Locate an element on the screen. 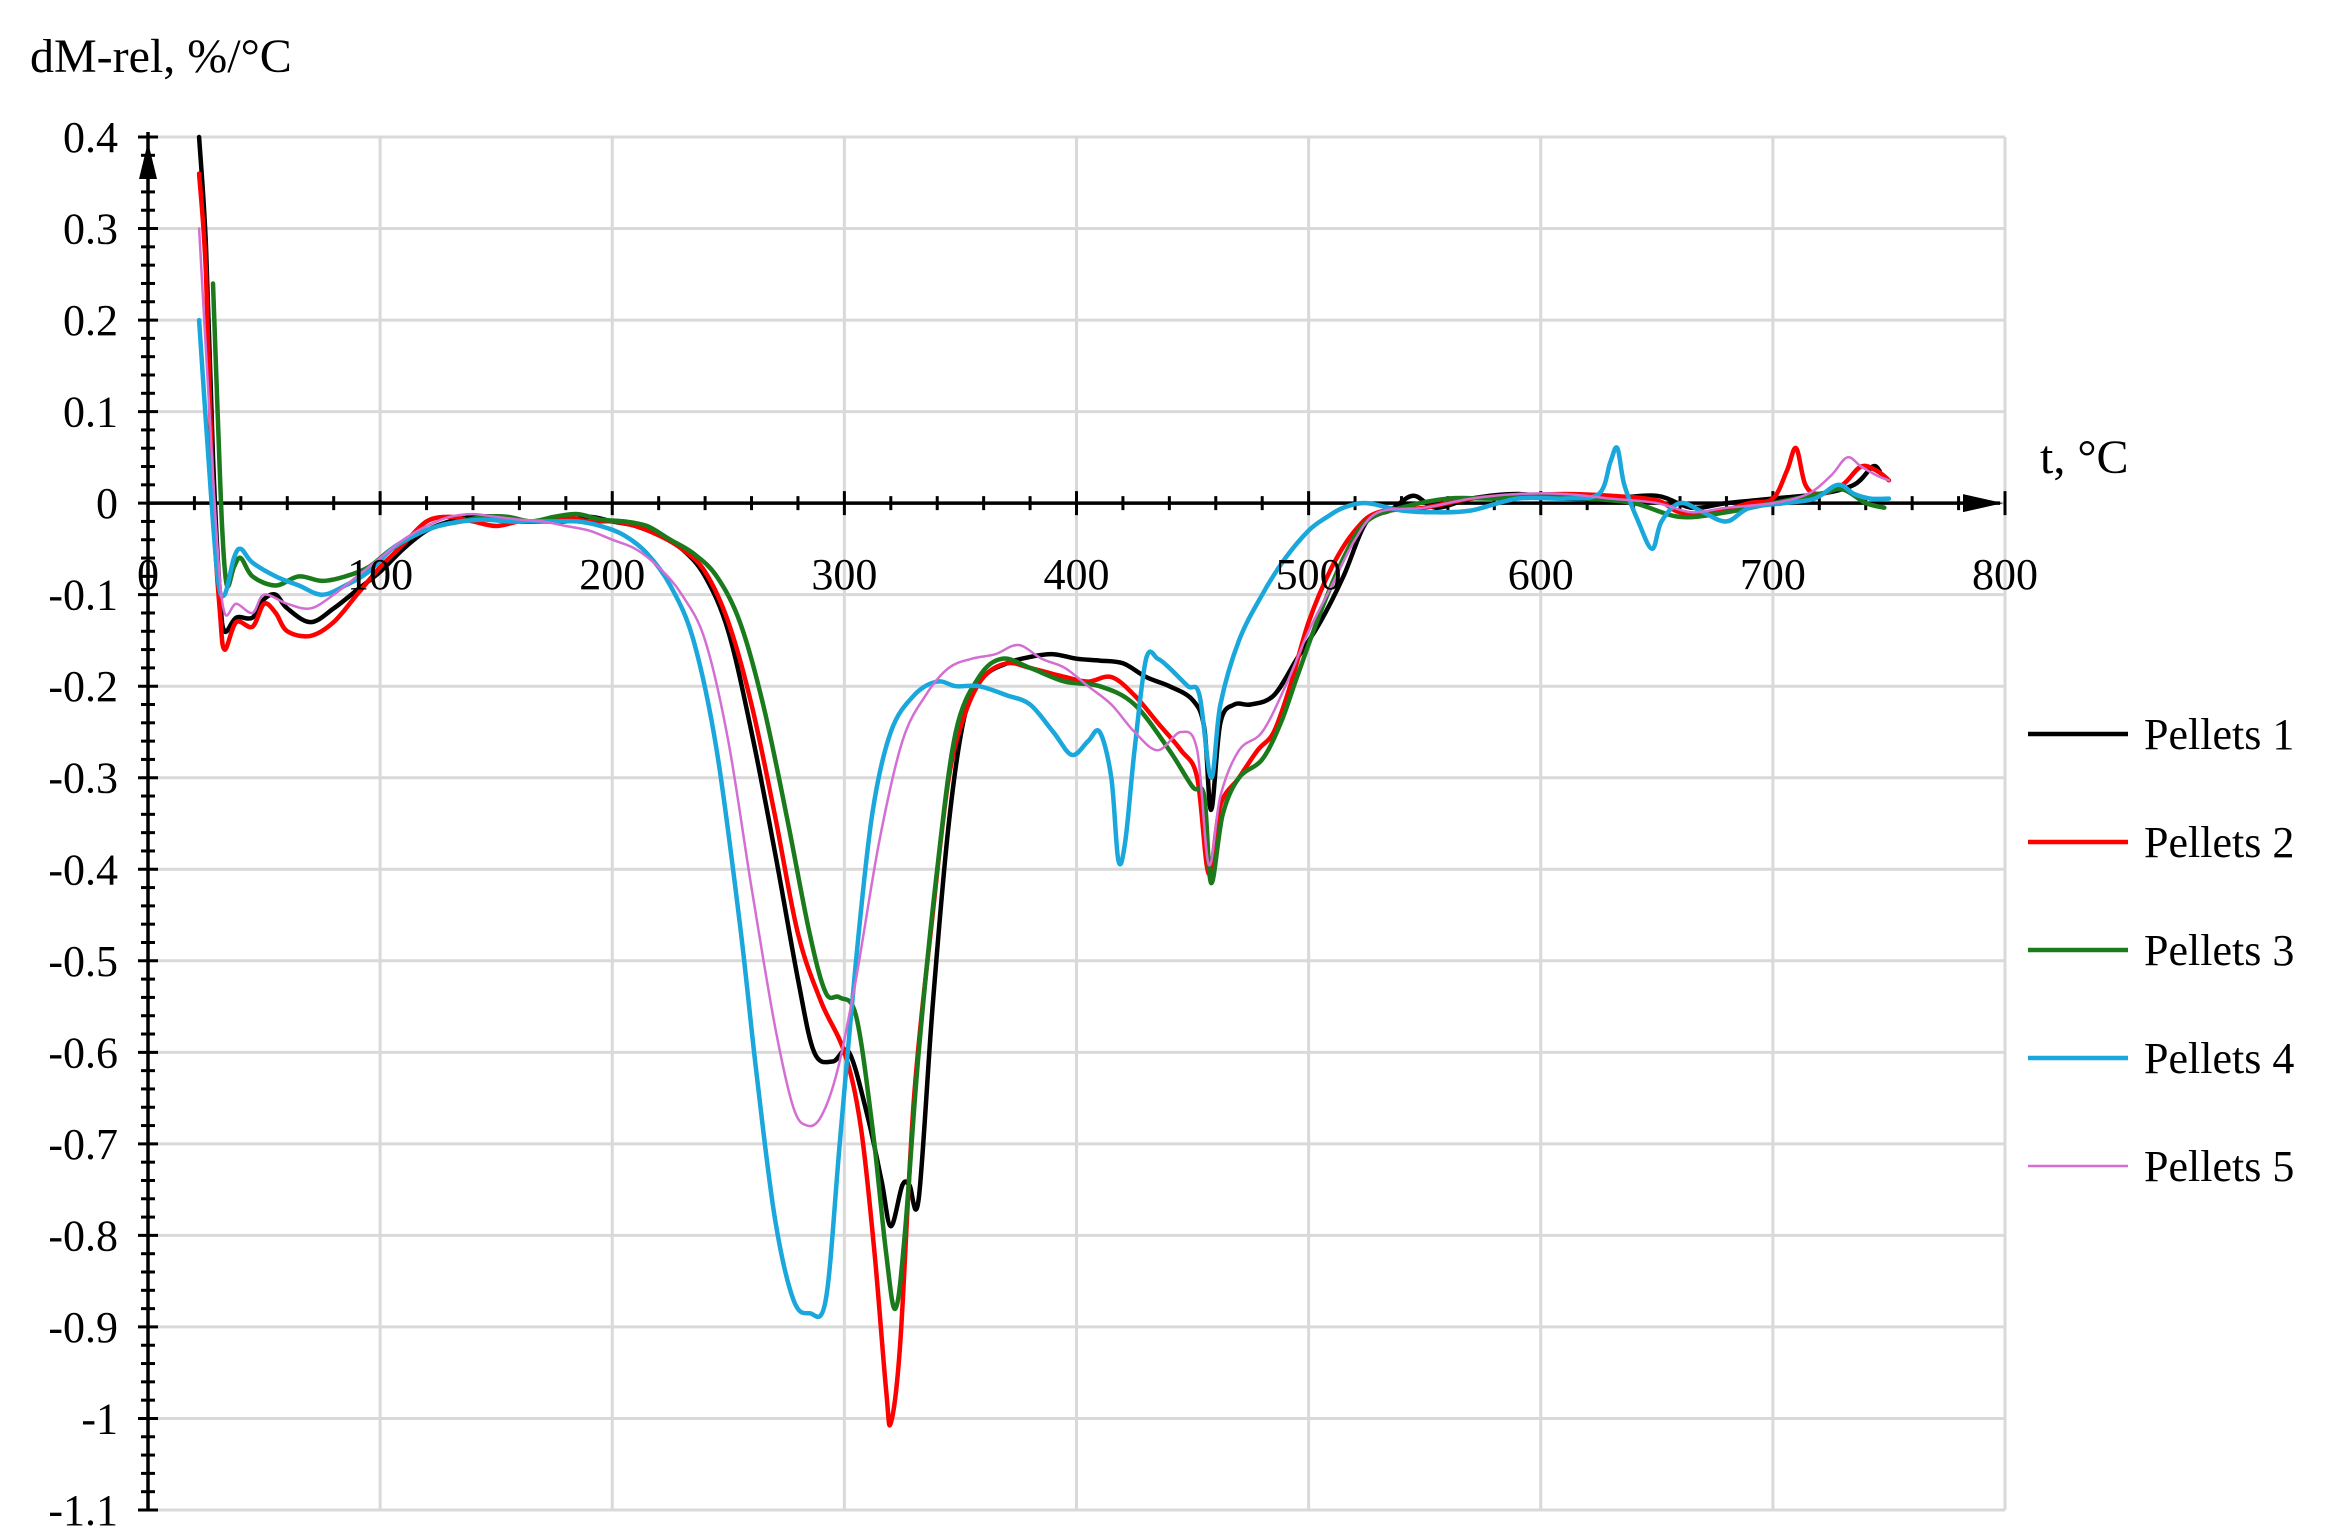 The height and width of the screenshot is (1536, 2341). x-tick-label: 0 is located at coordinates (148, 574).